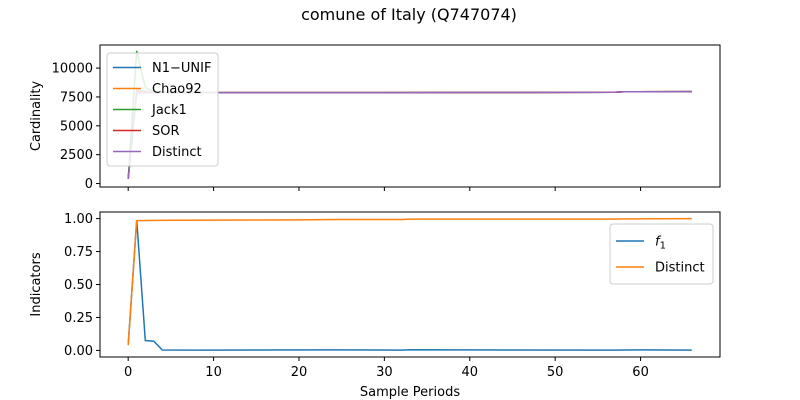 The image size is (800, 400). Describe the element at coordinates (76, 155) in the screenshot. I see `y-tick-label: 2500` at that location.